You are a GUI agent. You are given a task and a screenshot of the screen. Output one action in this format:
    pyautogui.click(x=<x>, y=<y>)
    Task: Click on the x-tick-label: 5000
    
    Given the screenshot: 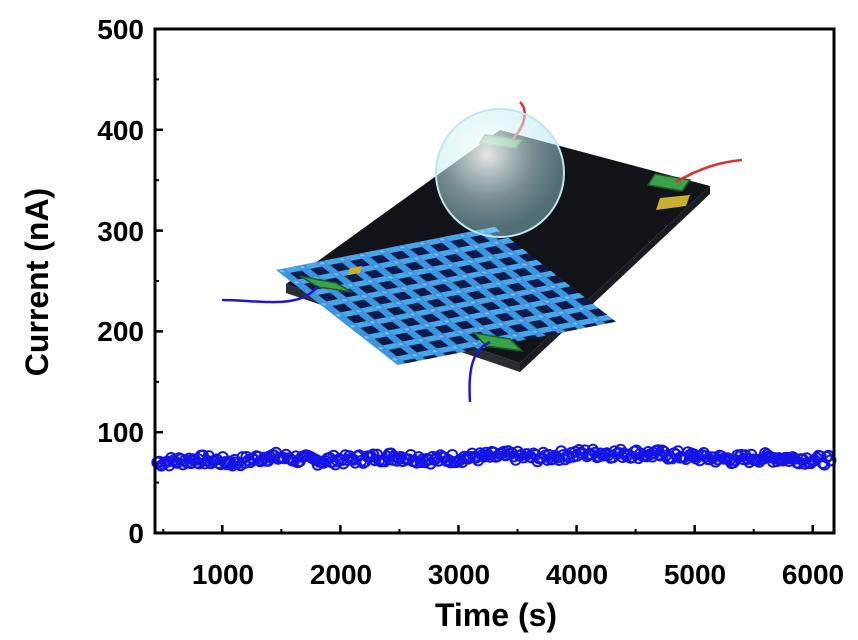 What is the action you would take?
    pyautogui.click(x=695, y=574)
    